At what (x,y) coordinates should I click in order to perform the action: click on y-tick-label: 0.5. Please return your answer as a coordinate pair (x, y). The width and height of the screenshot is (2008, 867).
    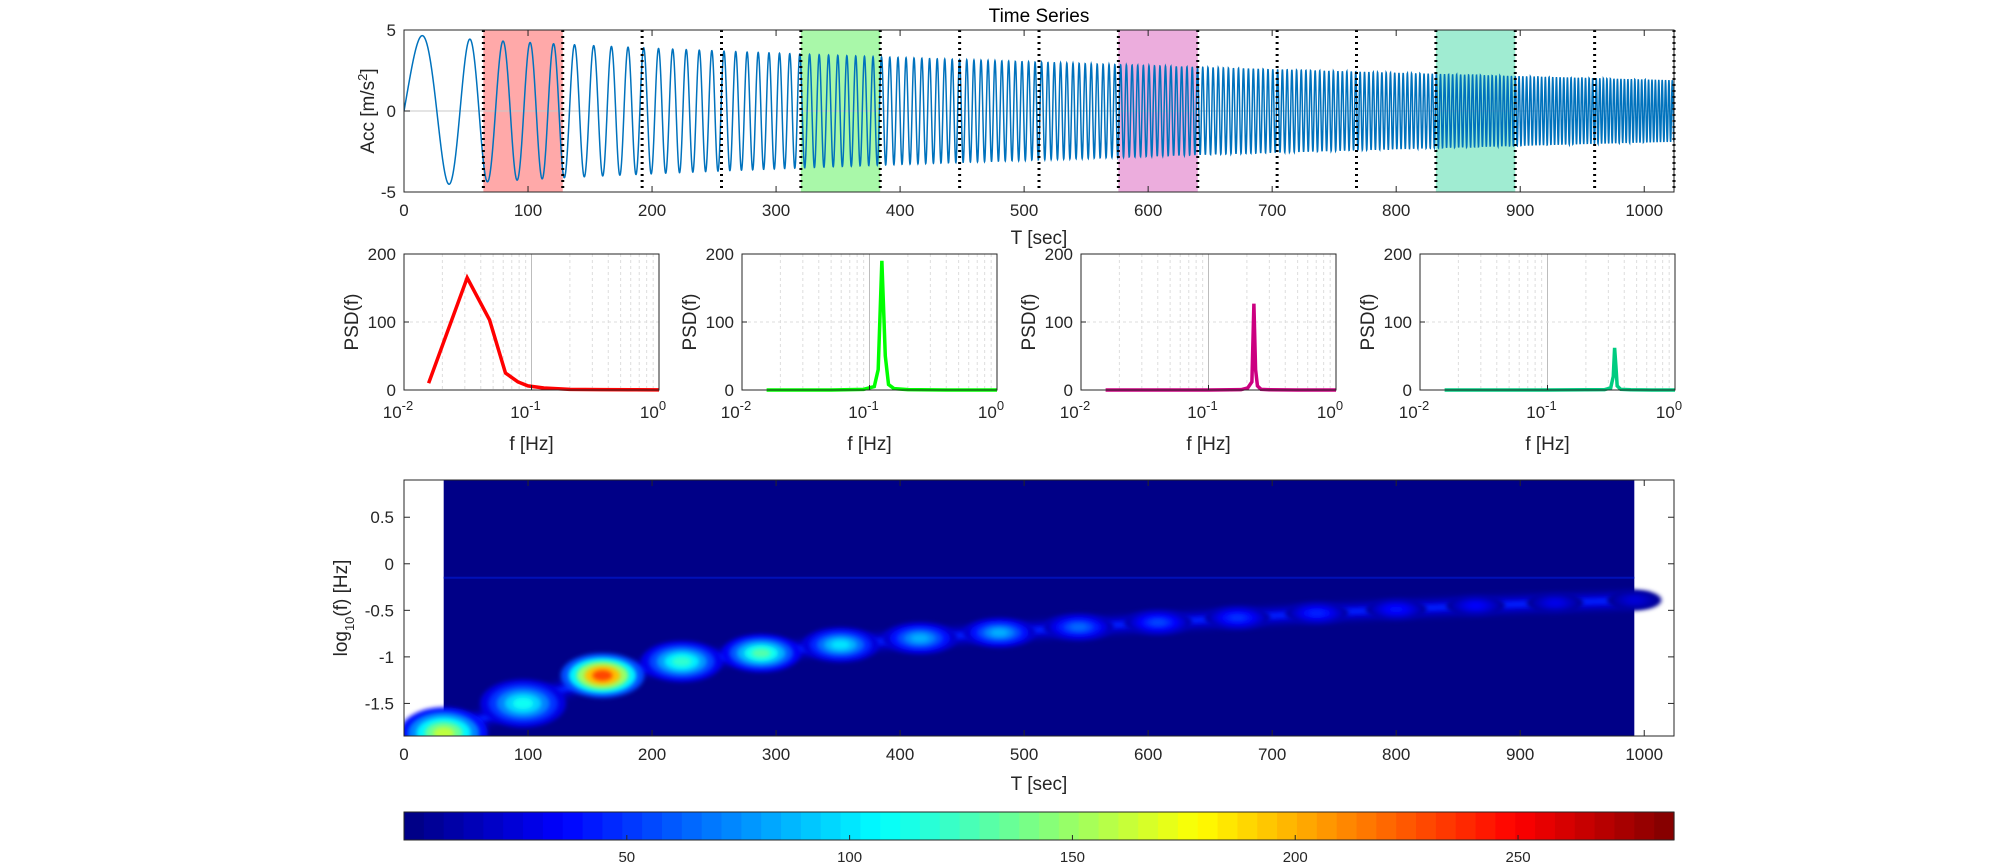
    Looking at the image, I should click on (382, 517).